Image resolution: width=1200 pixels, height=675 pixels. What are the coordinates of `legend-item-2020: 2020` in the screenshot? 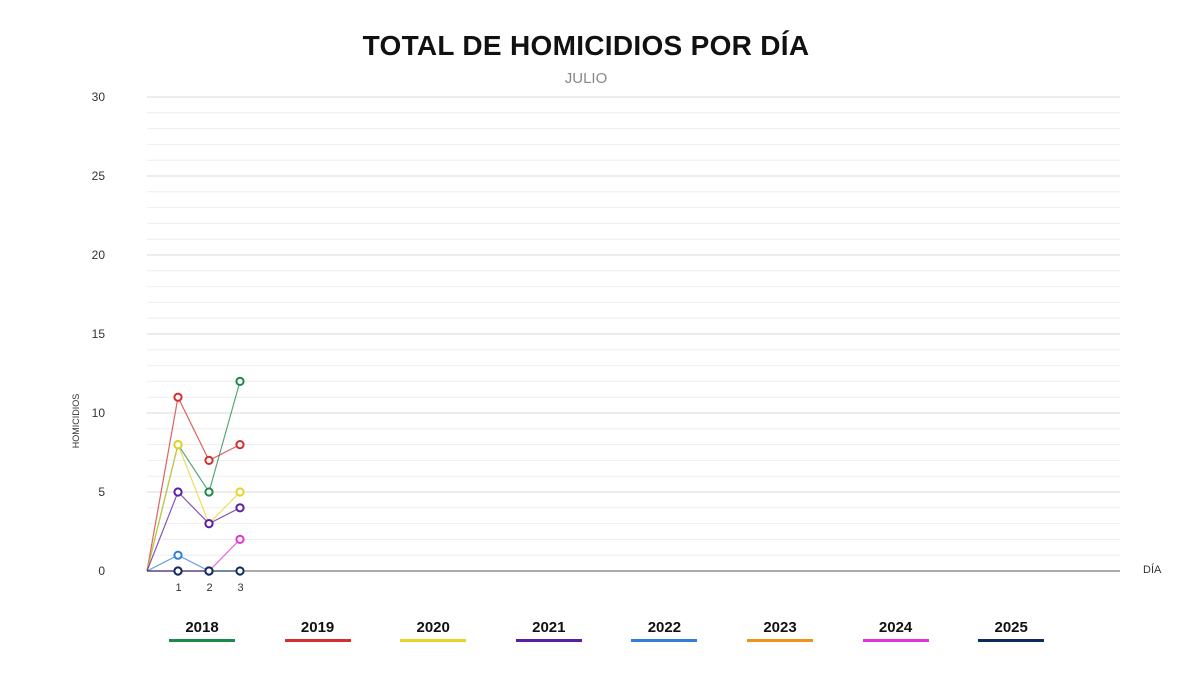 It's located at (433, 630).